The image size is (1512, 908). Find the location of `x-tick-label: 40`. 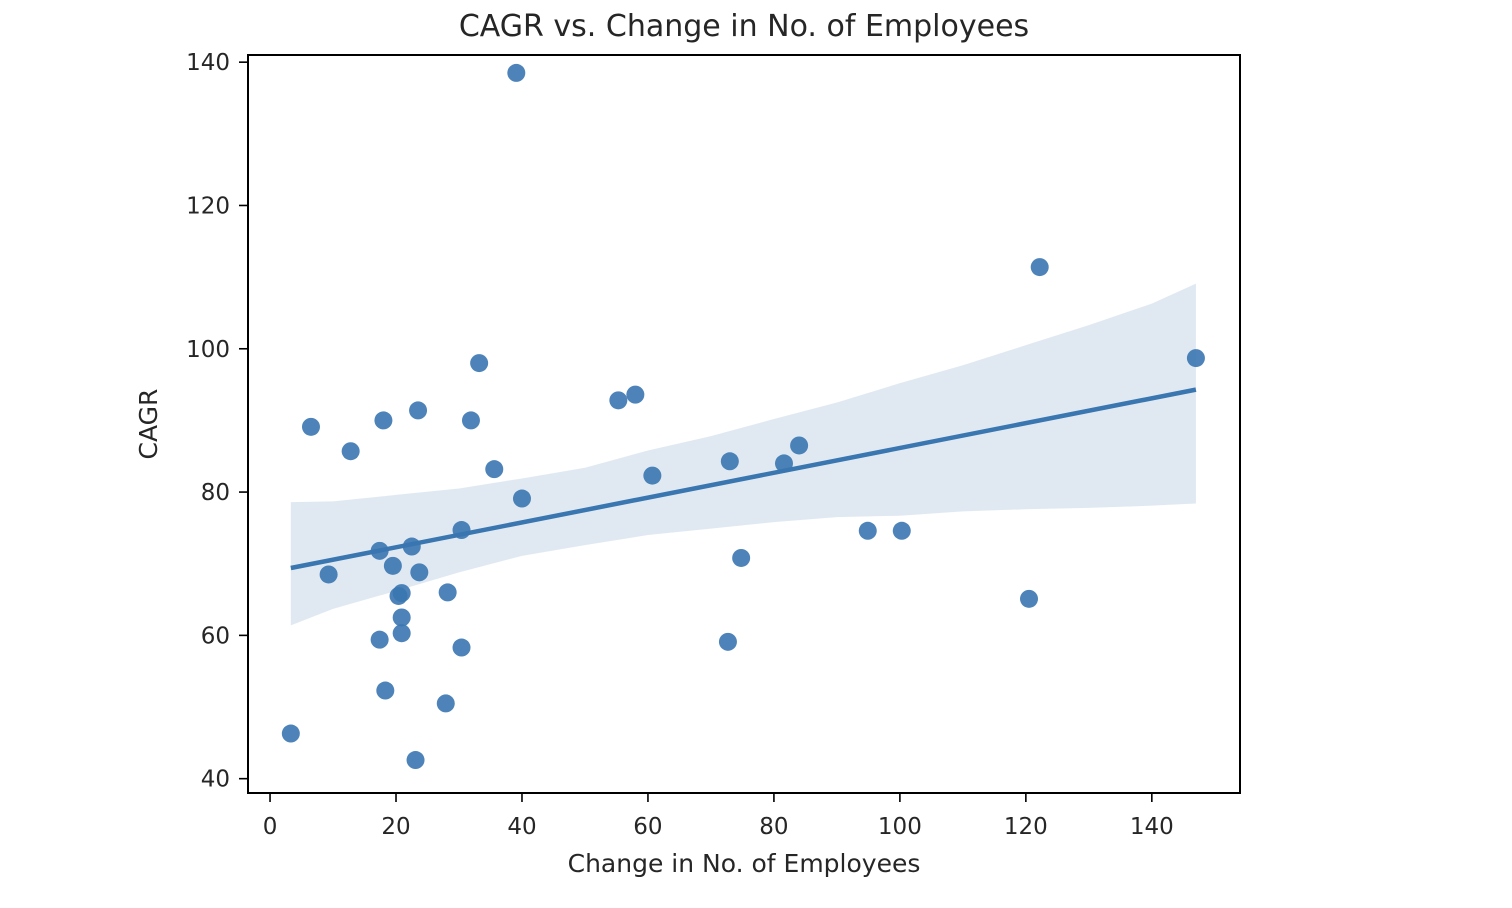

x-tick-label: 40 is located at coordinates (521, 827).